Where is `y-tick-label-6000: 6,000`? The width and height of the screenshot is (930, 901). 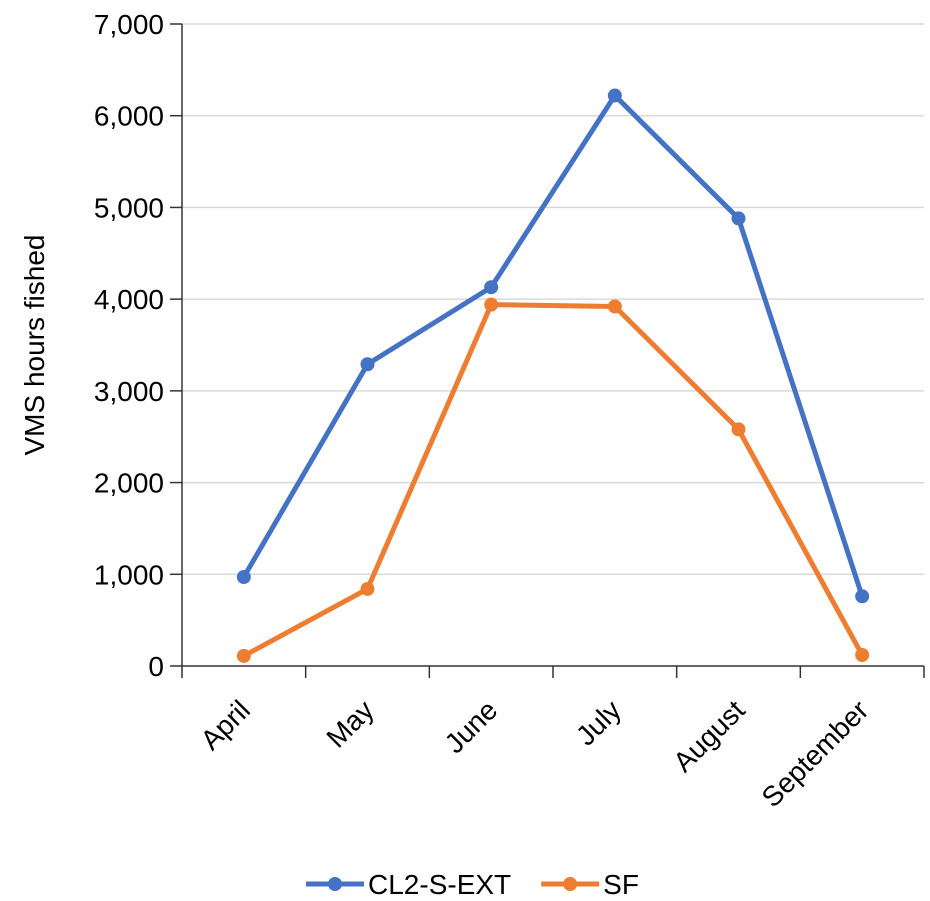
y-tick-label-6000: 6,000 is located at coordinates (129, 116).